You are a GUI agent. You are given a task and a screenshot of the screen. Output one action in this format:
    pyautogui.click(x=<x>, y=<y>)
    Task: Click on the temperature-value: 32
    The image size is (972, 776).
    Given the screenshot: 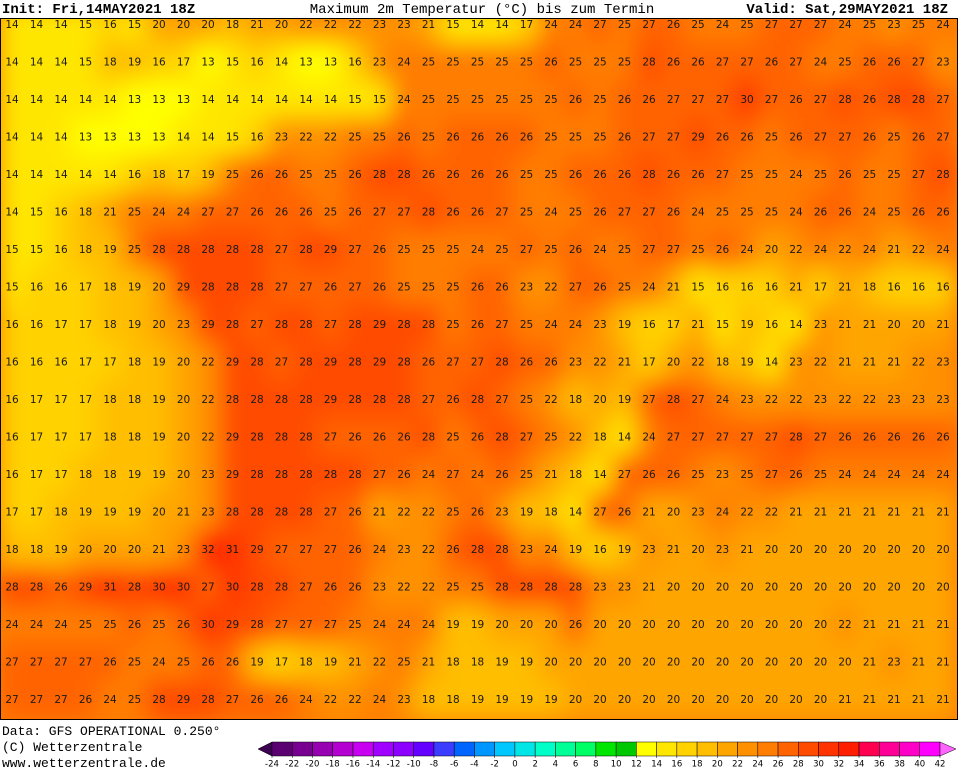 What is the action you would take?
    pyautogui.click(x=207, y=550)
    